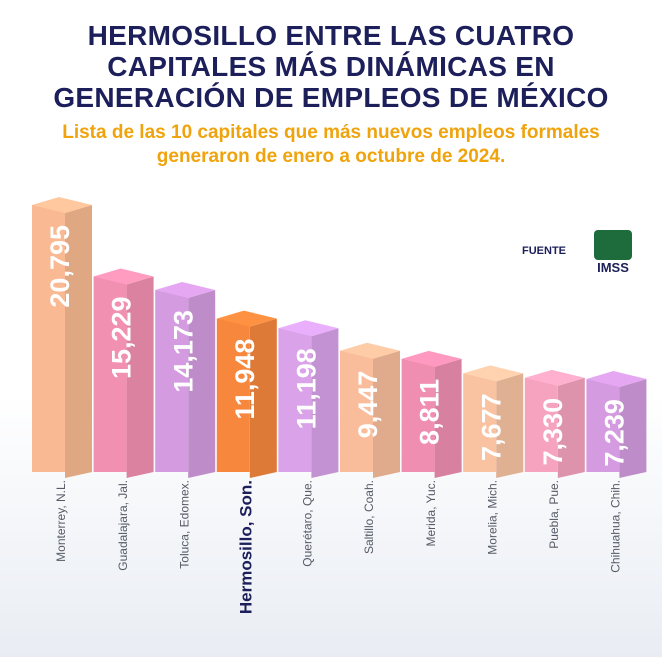 This screenshot has height=657, width=662. I want to click on category-label: Hermosillo, Son., so click(245, 547).